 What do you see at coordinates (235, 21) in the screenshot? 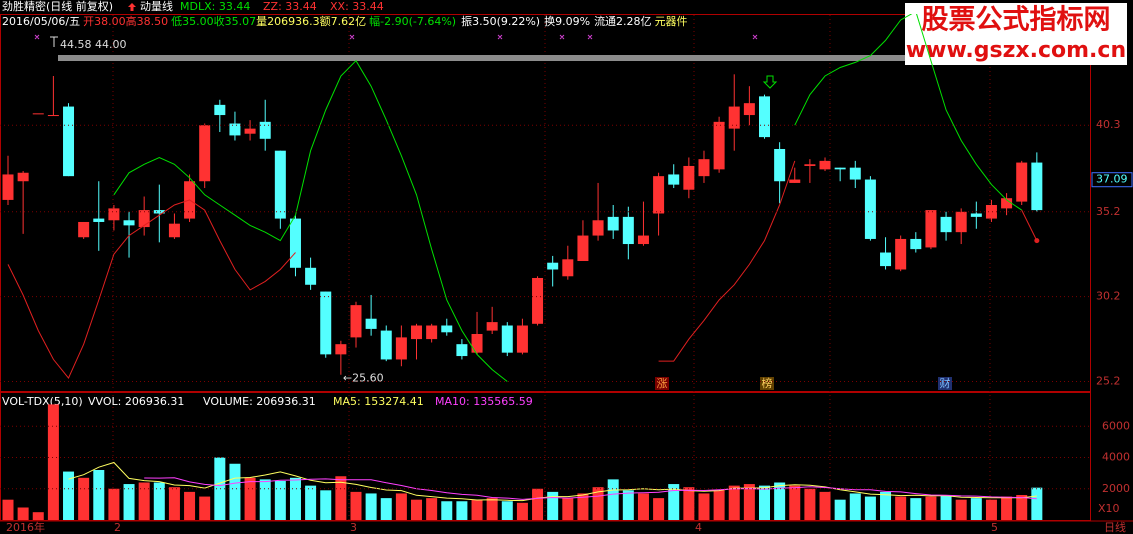
I see `quote: 收35.07` at bounding box center [235, 21].